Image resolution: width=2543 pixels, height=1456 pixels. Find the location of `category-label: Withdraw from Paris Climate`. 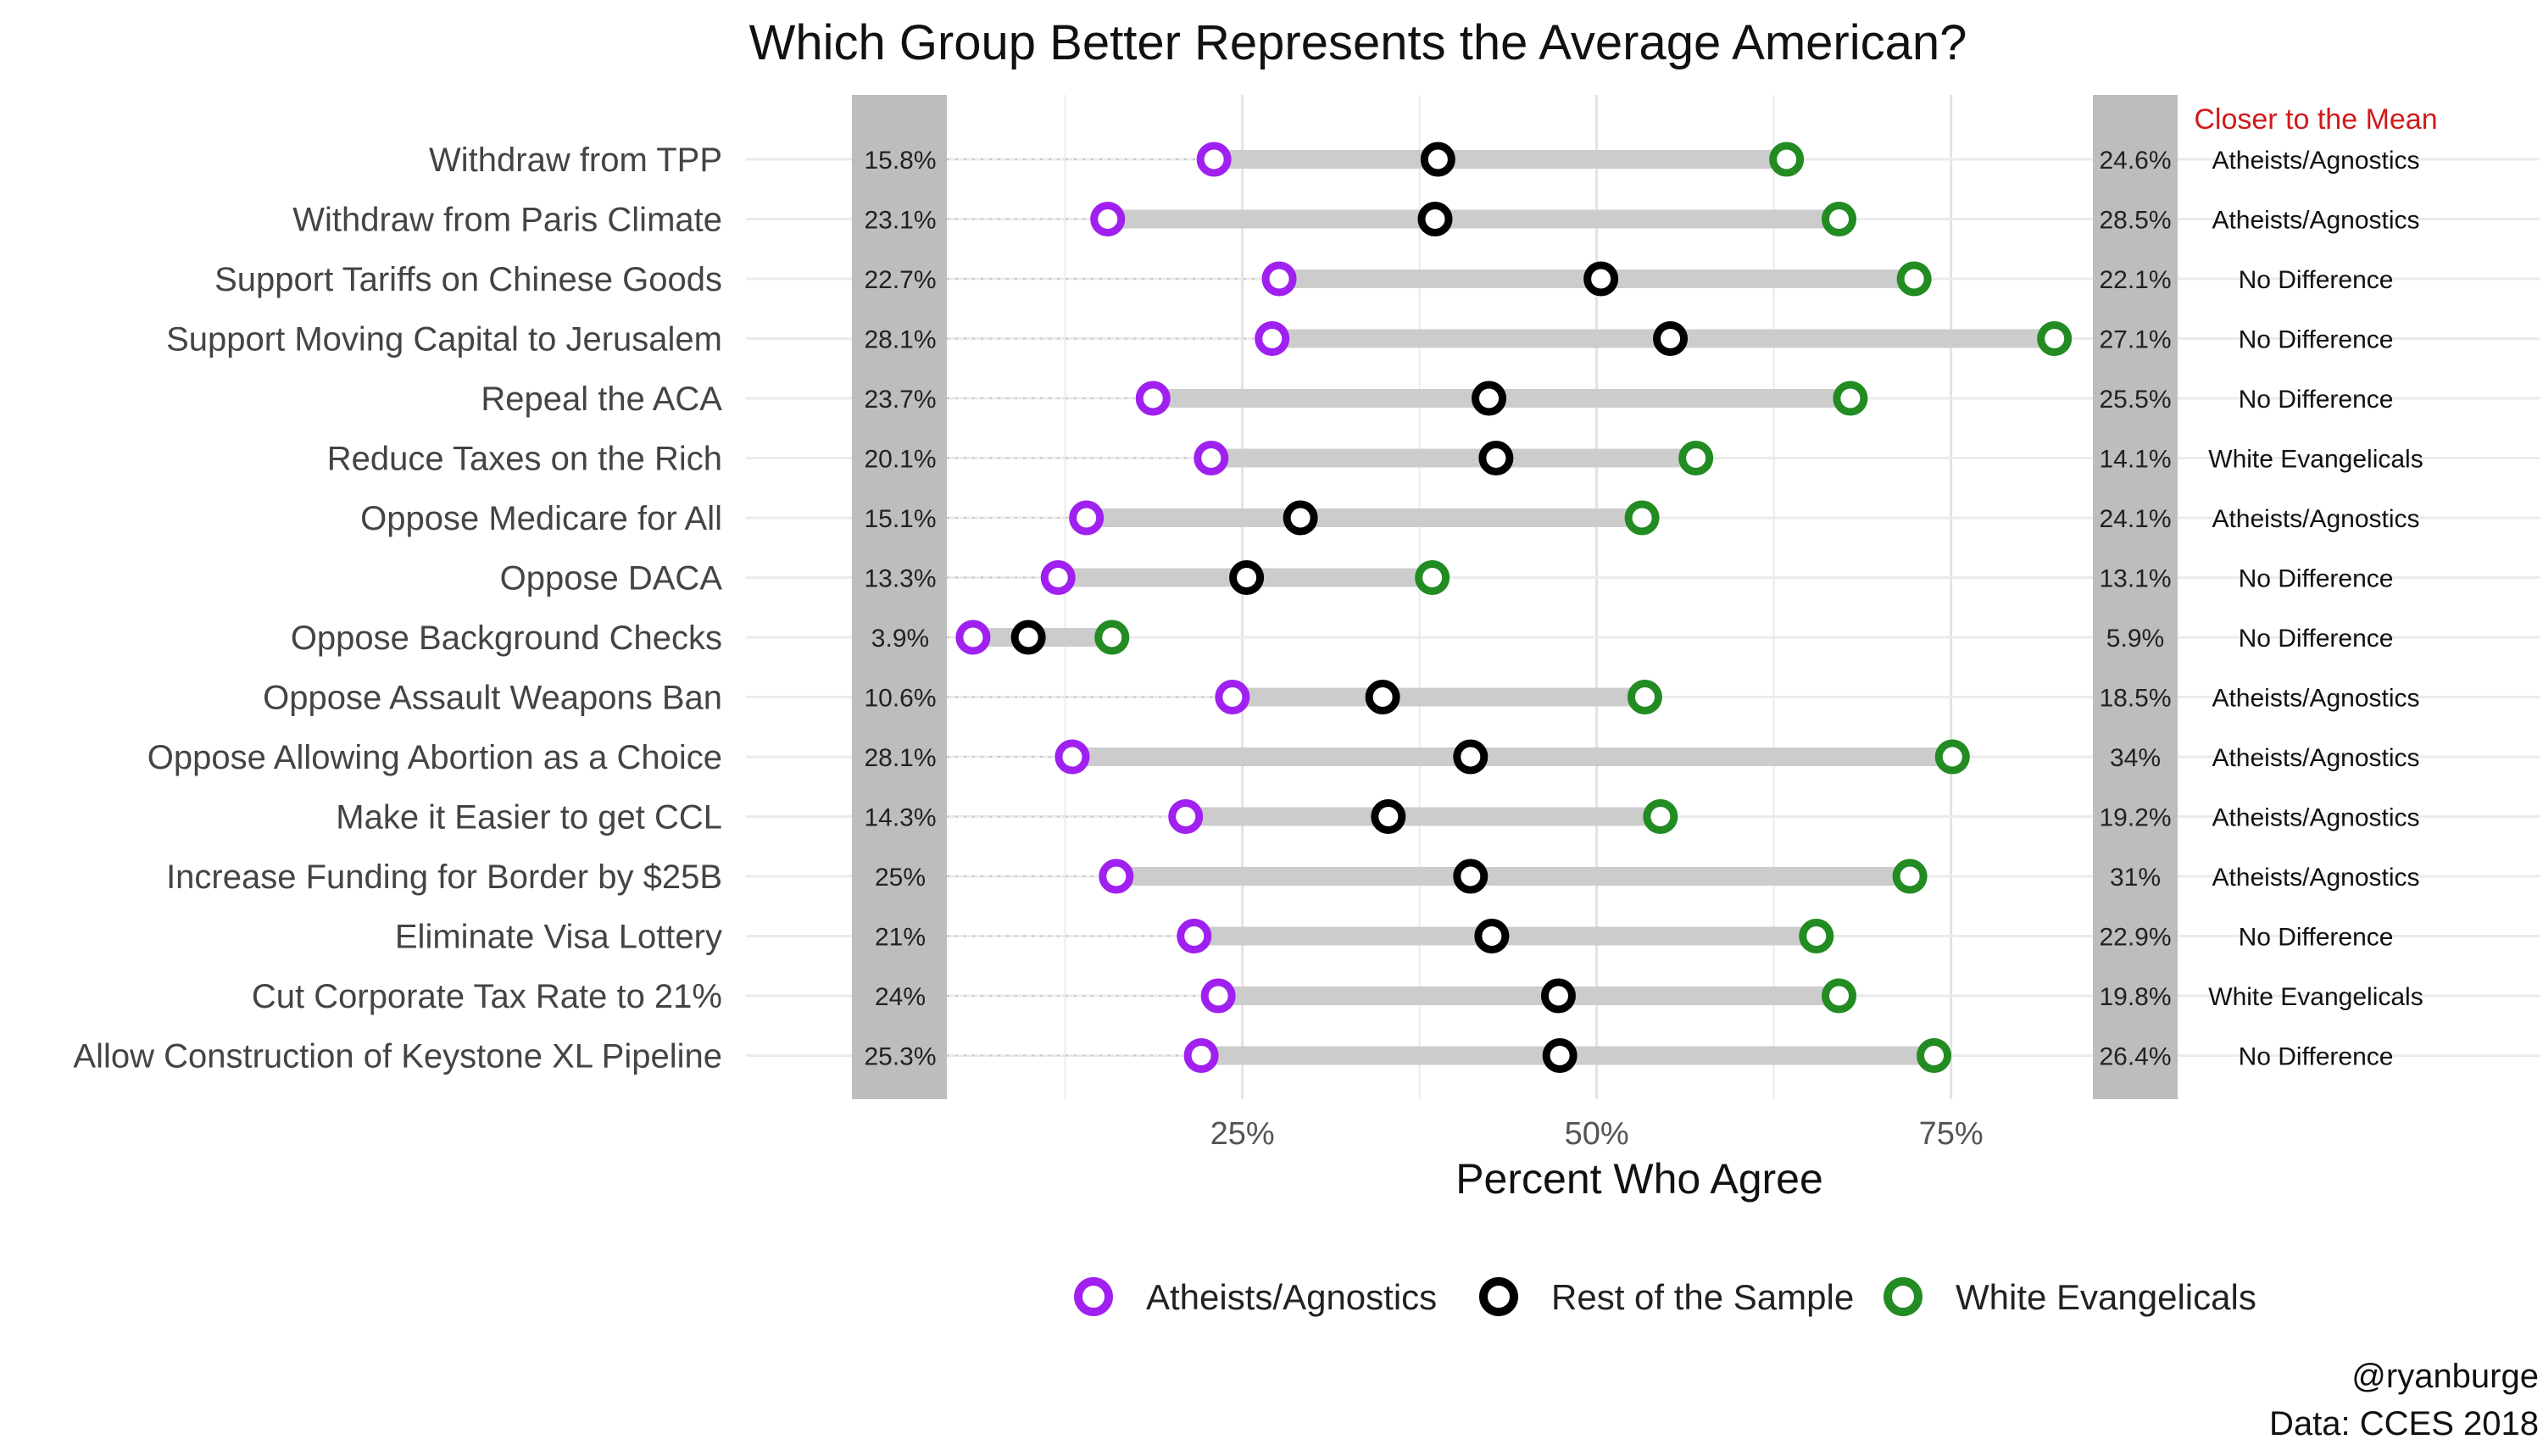

category-label: Withdraw from Paris Climate is located at coordinates (507, 221).